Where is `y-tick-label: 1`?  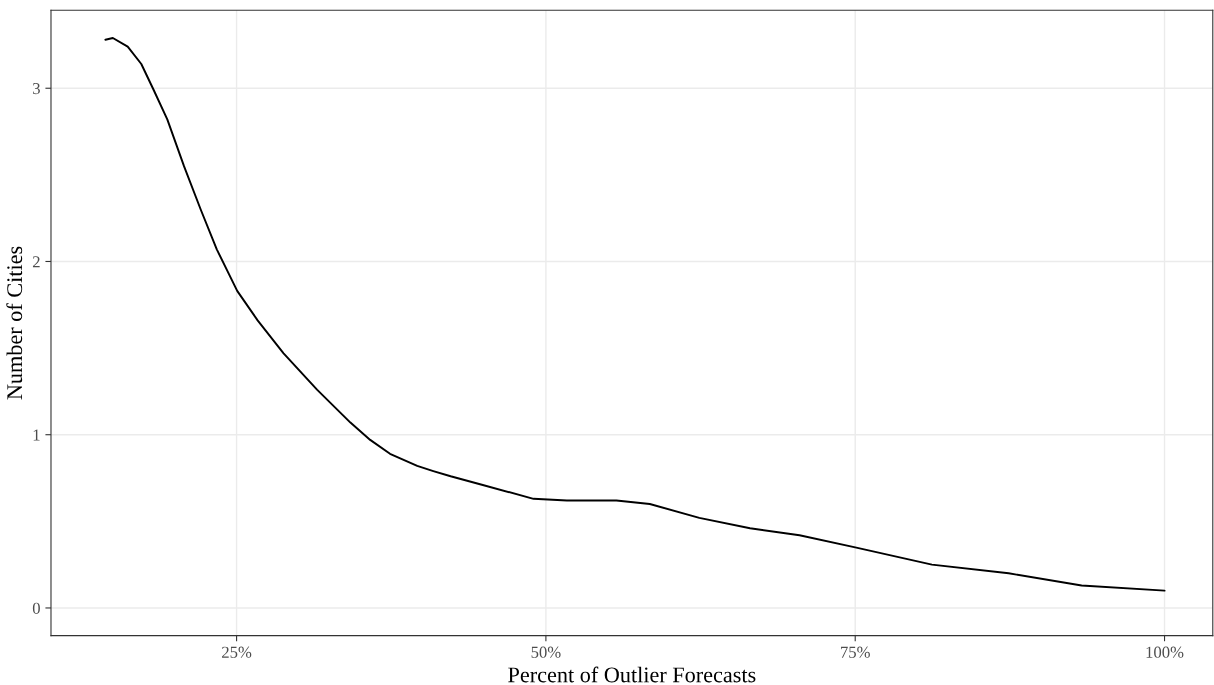 y-tick-label: 1 is located at coordinates (36, 435).